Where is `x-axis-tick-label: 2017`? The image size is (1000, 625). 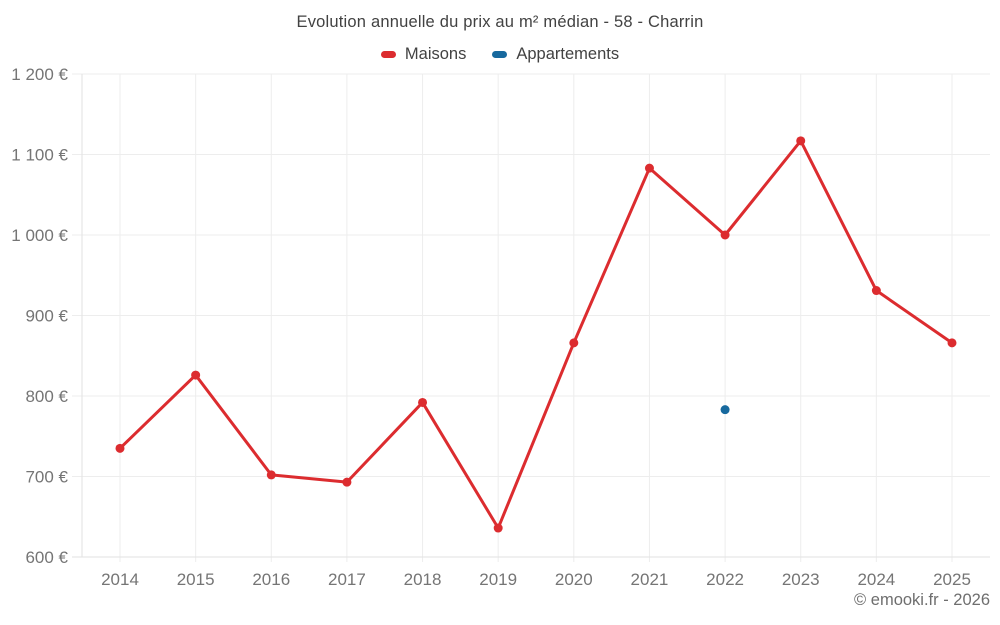
x-axis-tick-label: 2017 is located at coordinates (347, 579).